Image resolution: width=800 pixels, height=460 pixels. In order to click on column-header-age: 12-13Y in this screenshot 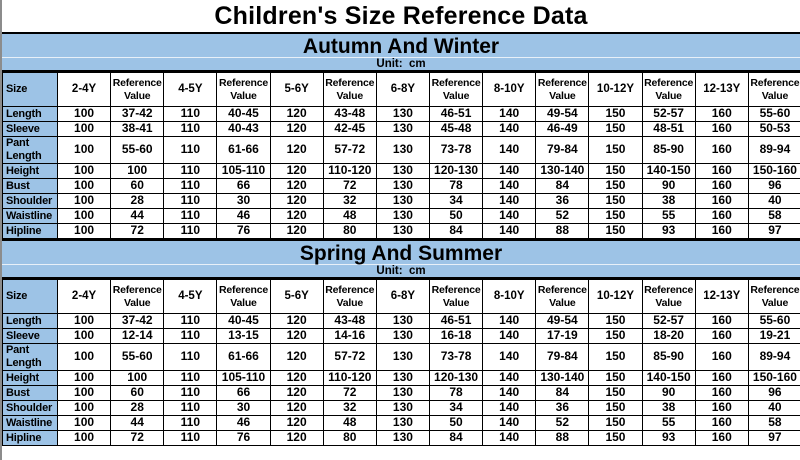, I will do `click(721, 89)`.